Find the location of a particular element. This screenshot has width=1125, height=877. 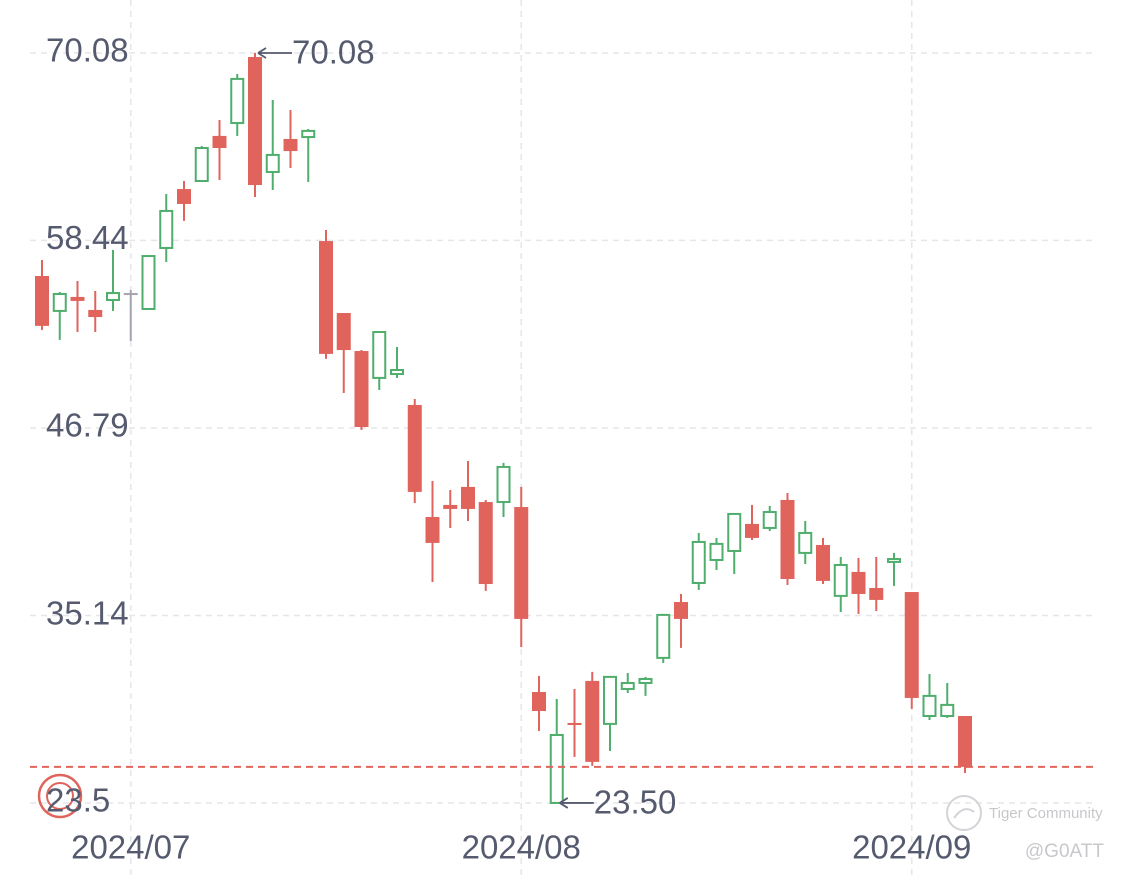

user-handle: @G0ATT is located at coordinates (1065, 851).